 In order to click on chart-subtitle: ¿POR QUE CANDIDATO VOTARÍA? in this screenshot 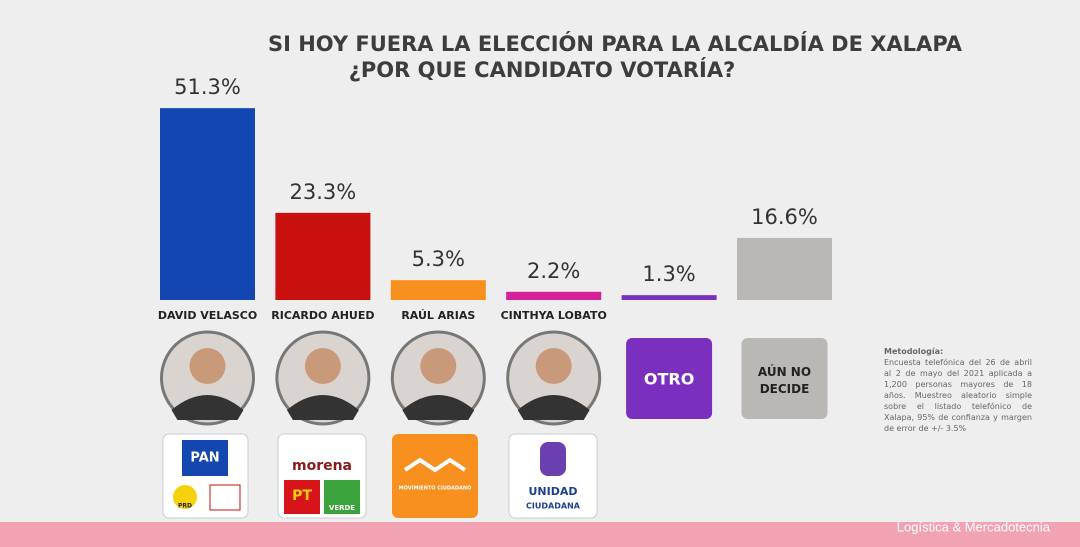, I will do `click(542, 69)`.